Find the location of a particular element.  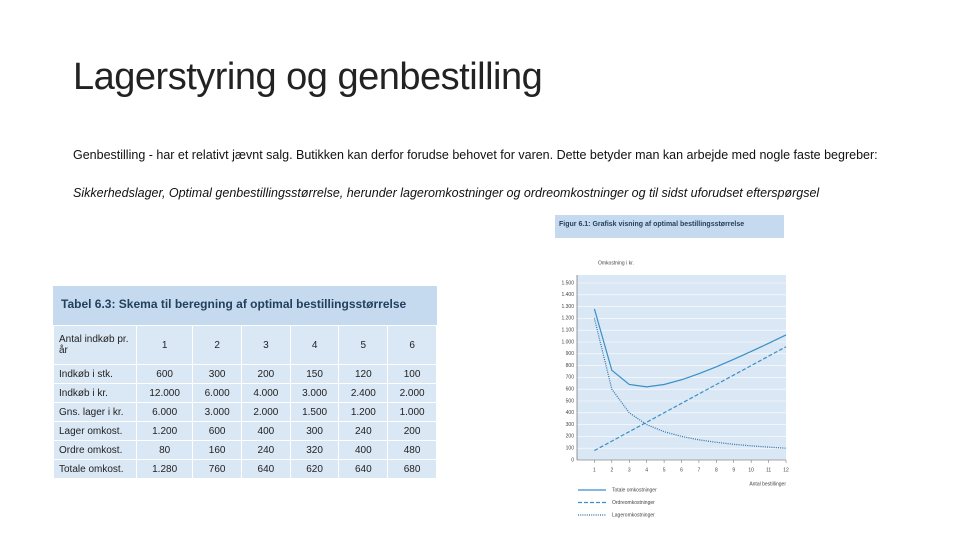

x-tick-label: 12 is located at coordinates (786, 470).